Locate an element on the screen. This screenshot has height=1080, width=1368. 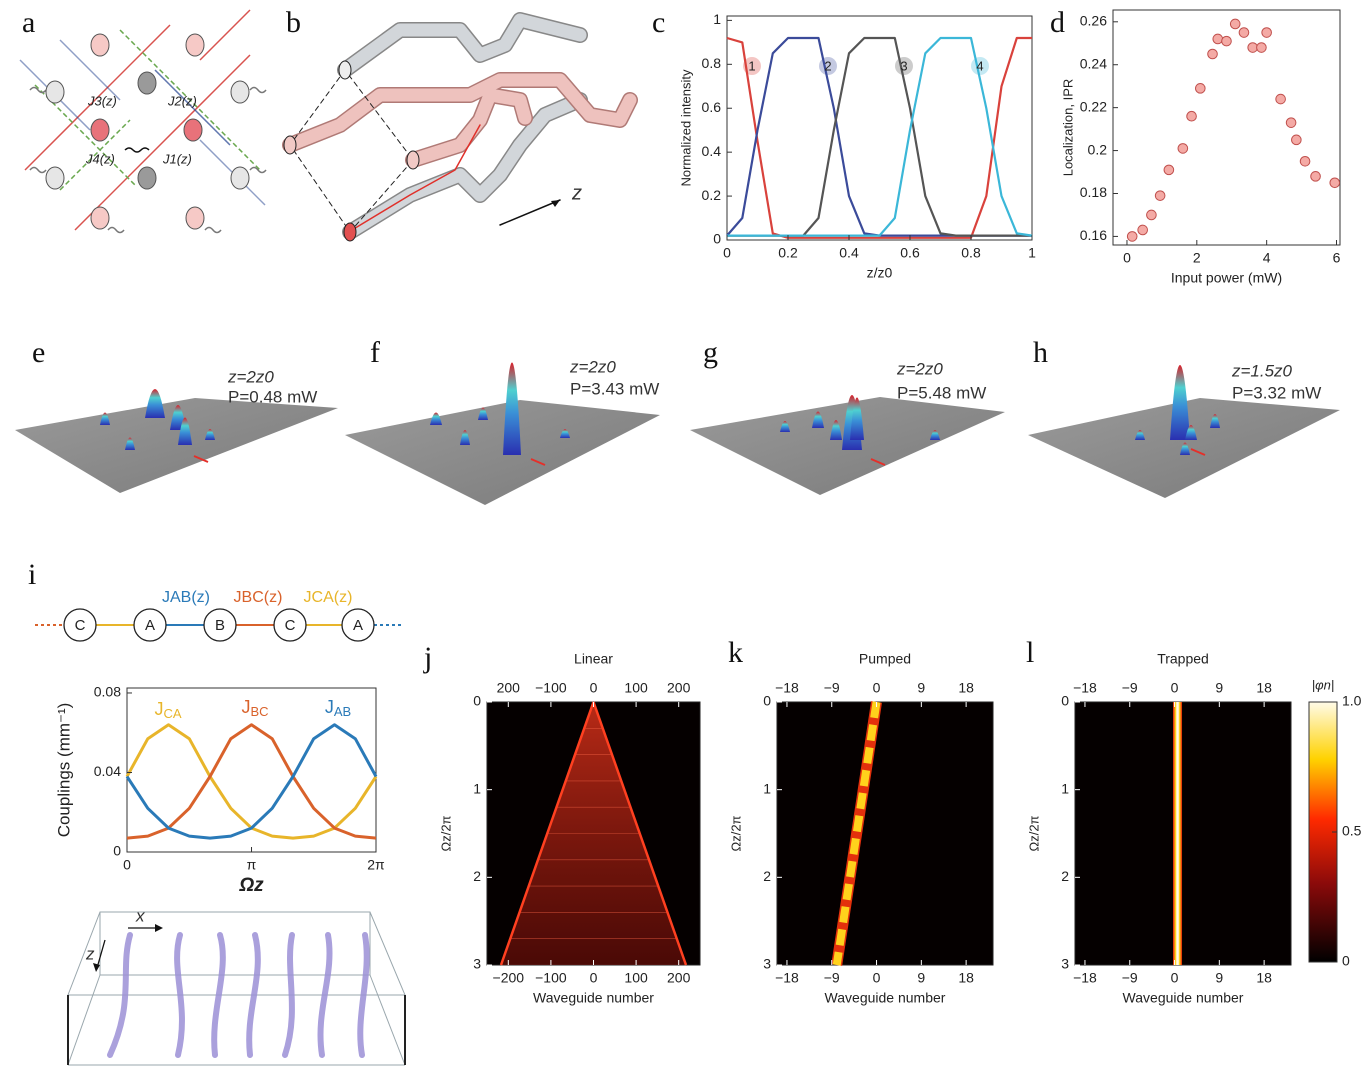
y-axis-label: Couplings (mm⁻¹) is located at coordinates (63, 770).